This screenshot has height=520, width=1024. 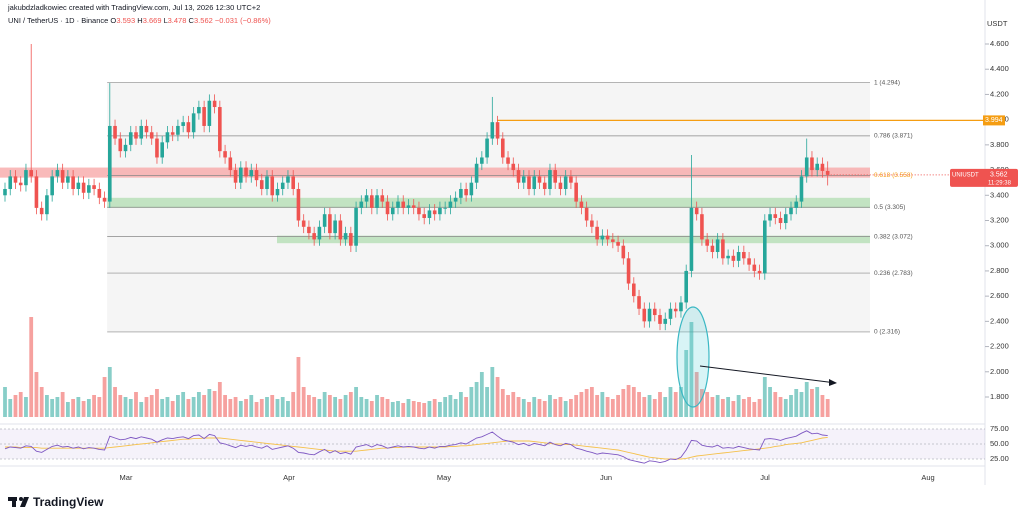 What do you see at coordinates (56, 502) in the screenshot?
I see `logo: TradingView` at bounding box center [56, 502].